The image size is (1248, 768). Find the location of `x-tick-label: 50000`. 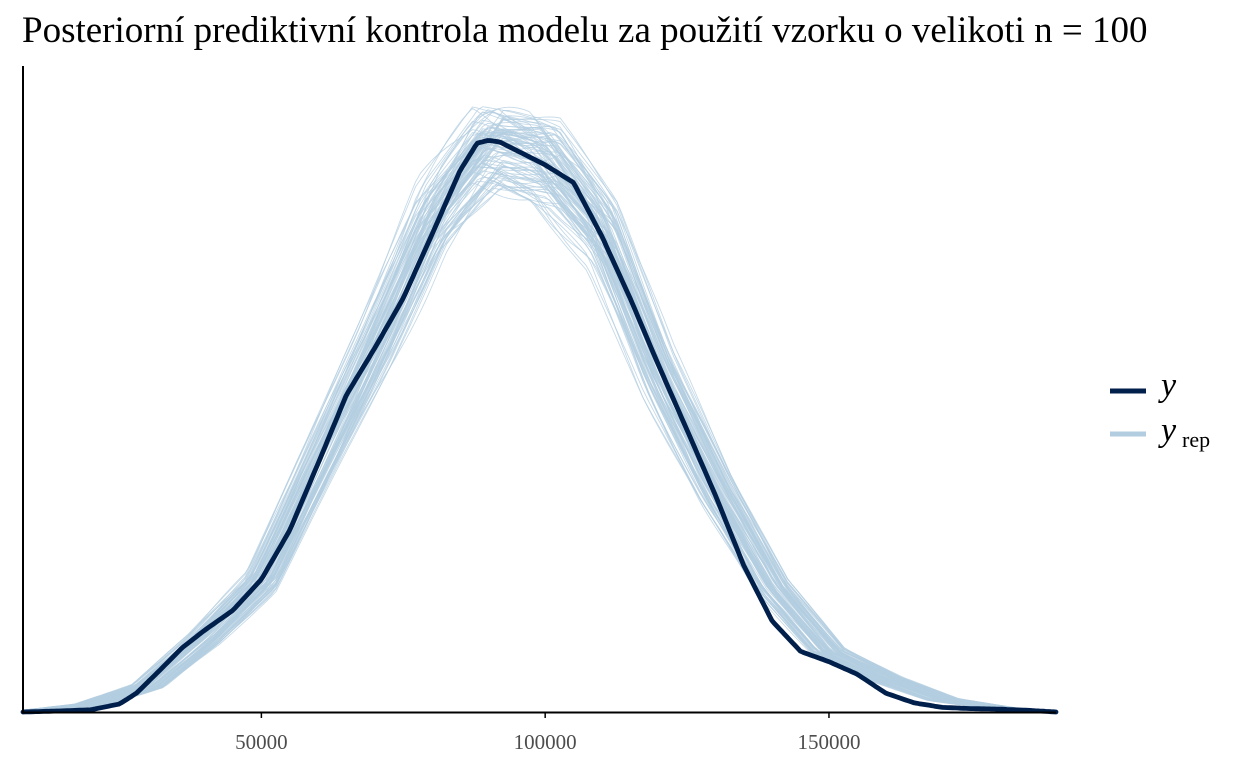

x-tick-label: 50000 is located at coordinates (261, 742).